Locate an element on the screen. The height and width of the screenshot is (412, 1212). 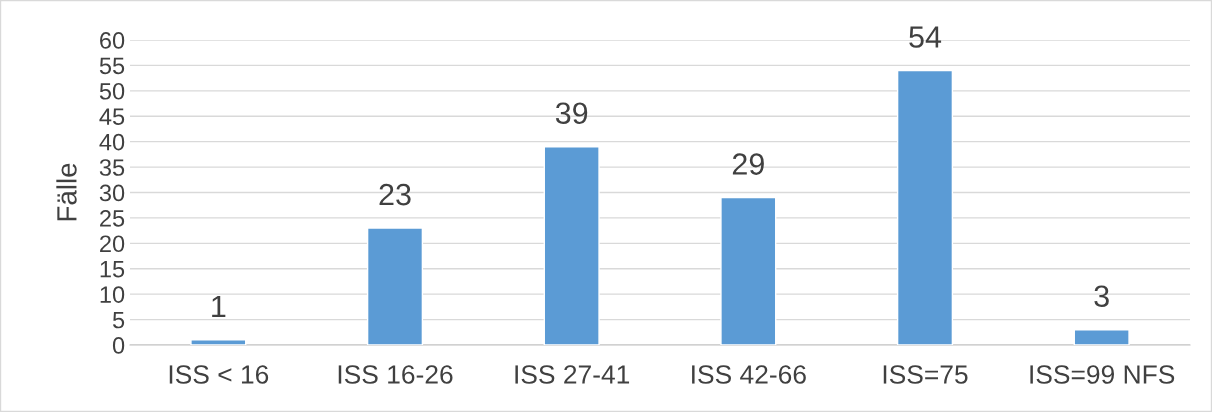
y-tick-label: 45 is located at coordinates (112, 117).